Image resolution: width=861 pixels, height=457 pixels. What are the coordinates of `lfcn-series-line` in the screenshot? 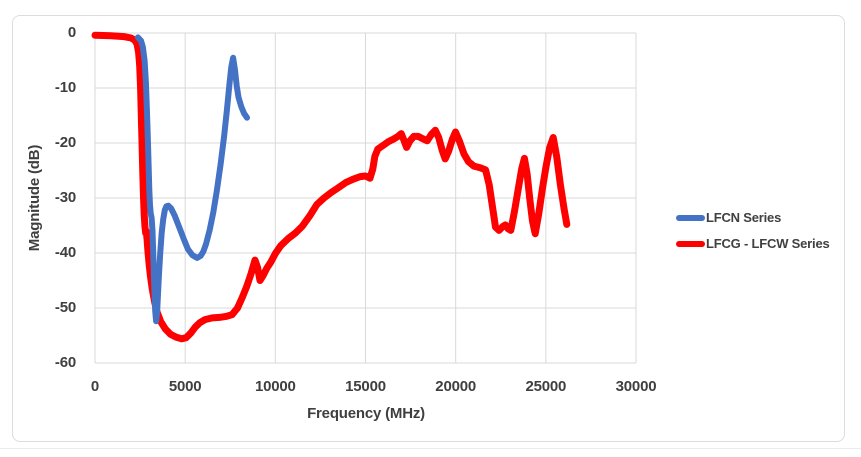 It's located at (192, 179).